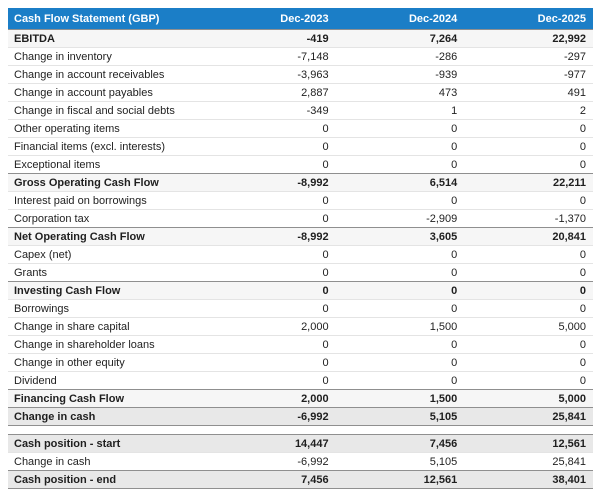 The image size is (600, 496). What do you see at coordinates (107, 362) in the screenshot?
I see `row-label: Change in other equity` at bounding box center [107, 362].